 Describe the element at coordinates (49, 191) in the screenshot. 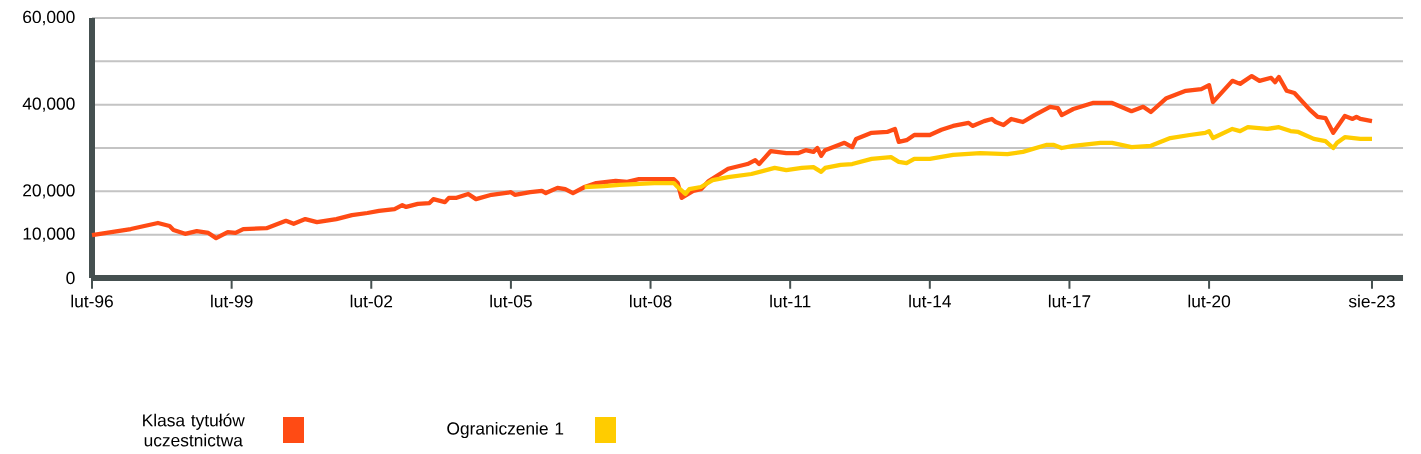

I see `y-tick-label: 20,000` at that location.